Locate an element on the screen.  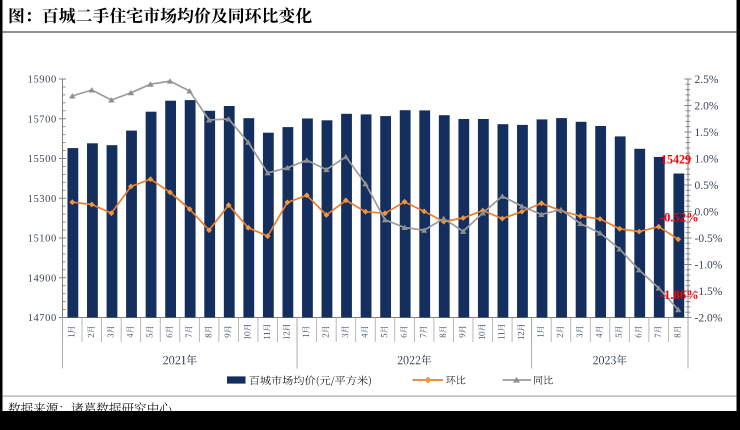
svg-text: 15429 is located at coordinates (676, 159).